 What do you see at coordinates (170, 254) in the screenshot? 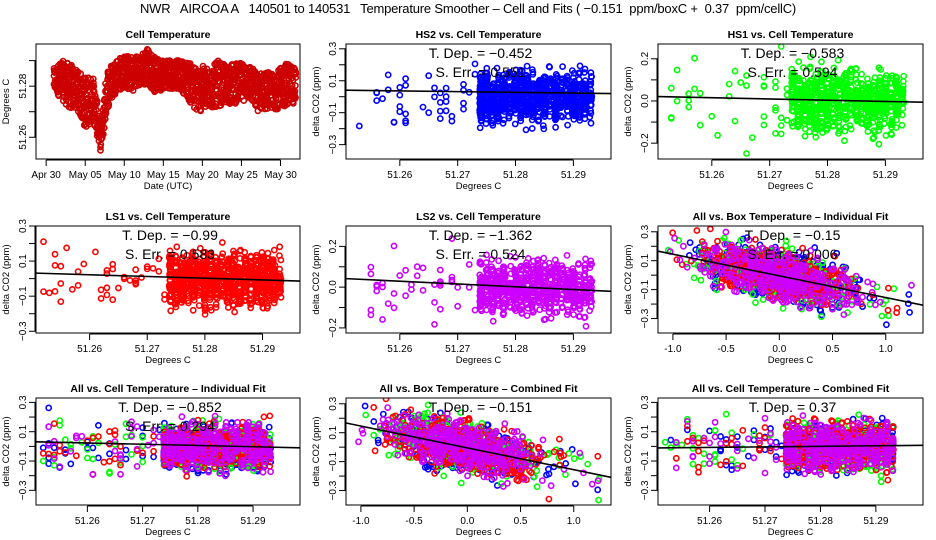
I see `standard-error-annotation: S. Err. = 0.583` at bounding box center [170, 254].